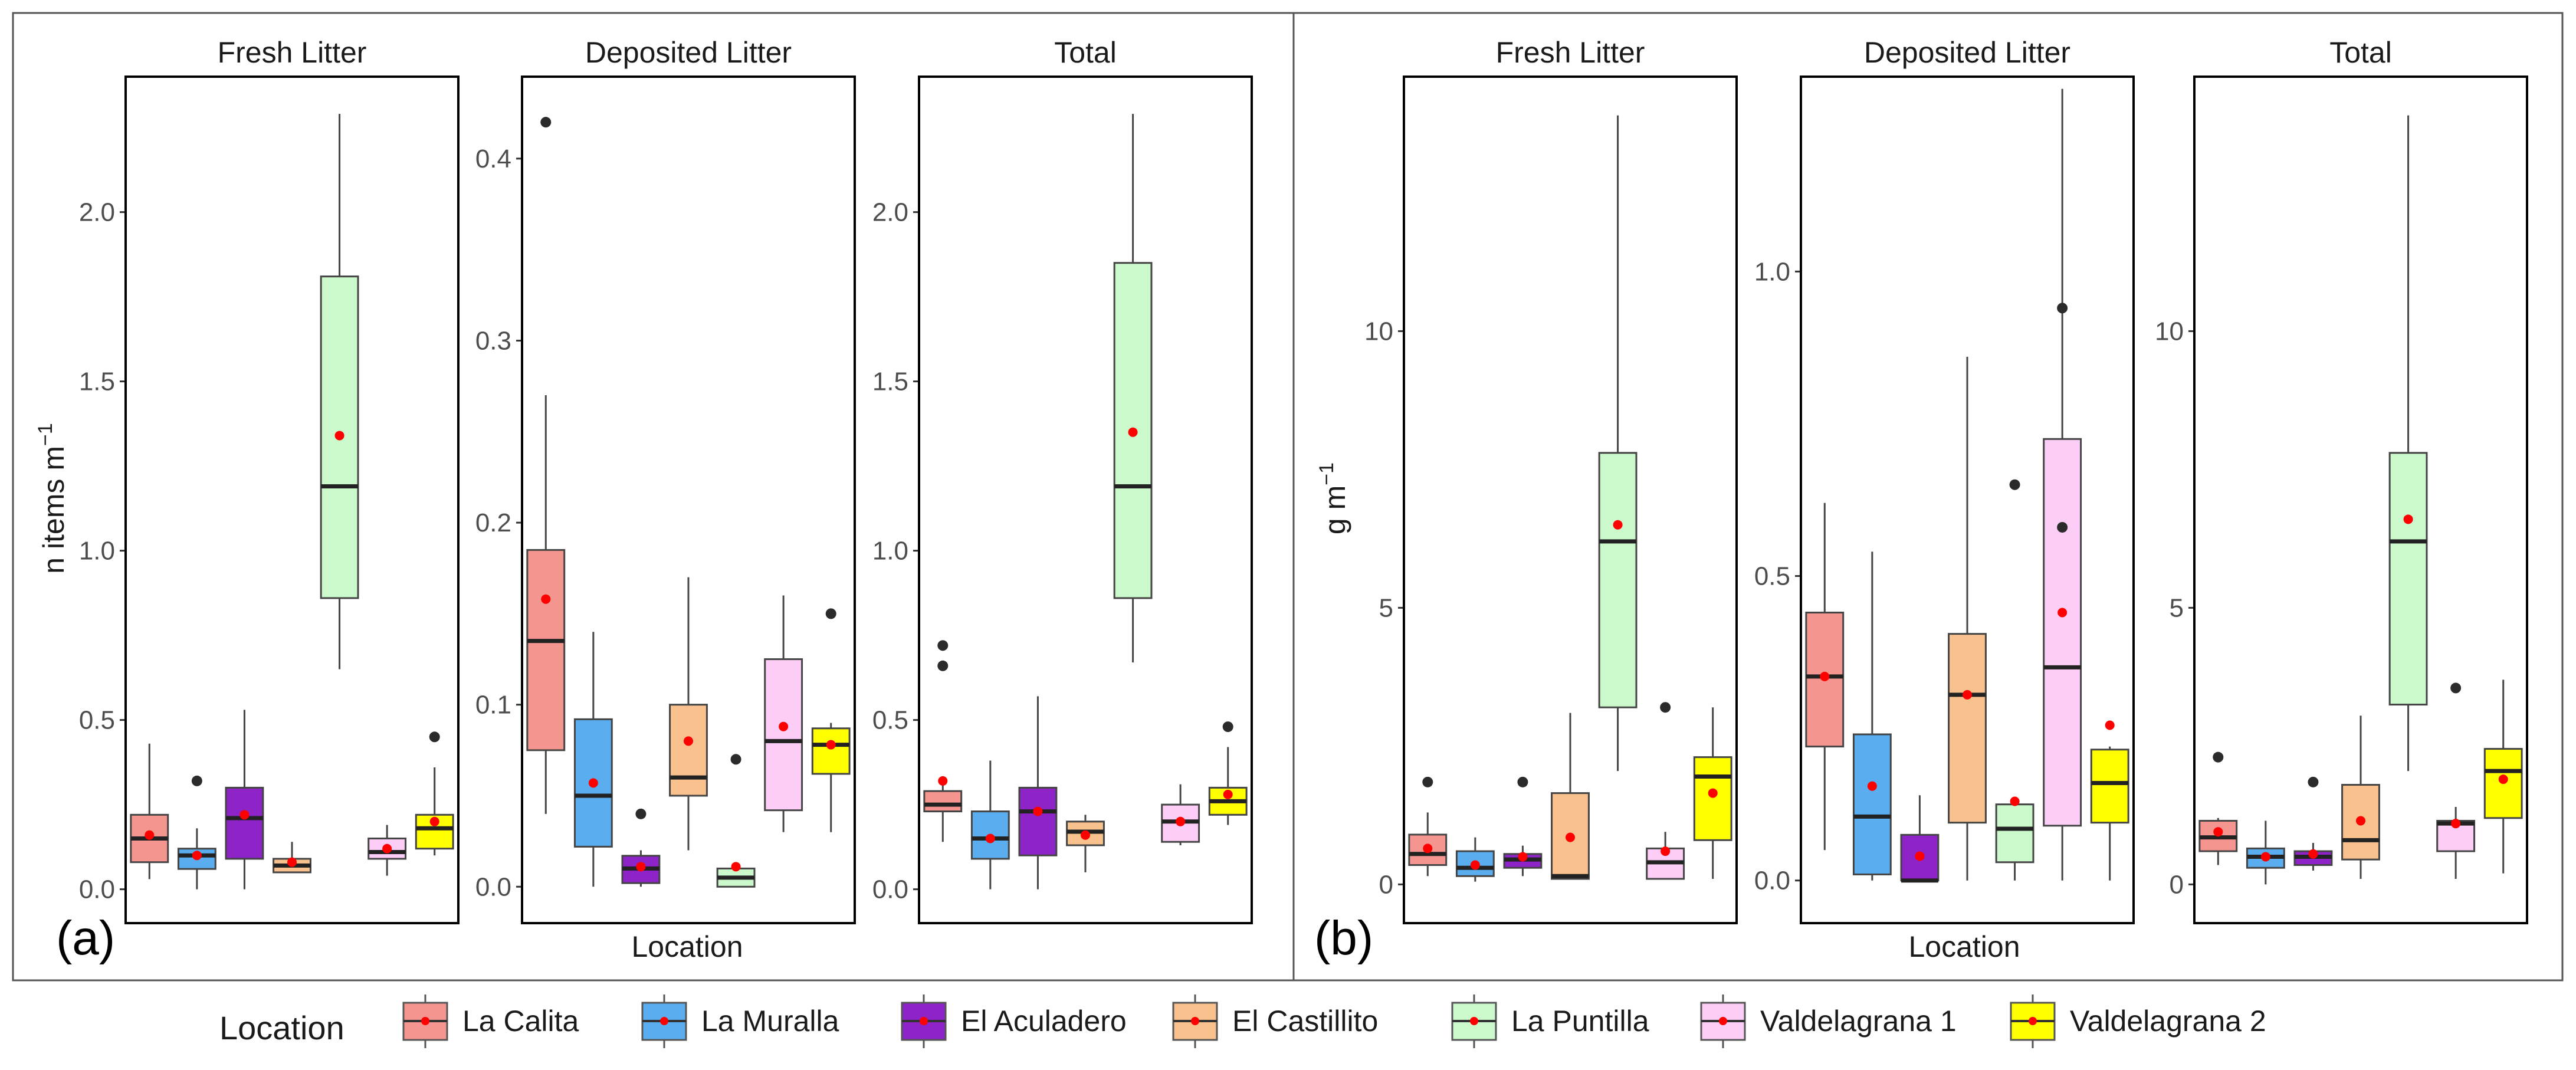 Image resolution: width=2576 pixels, height=1070 pixels. What do you see at coordinates (1044, 1021) in the screenshot?
I see `legend-label: El Aculadero` at bounding box center [1044, 1021].